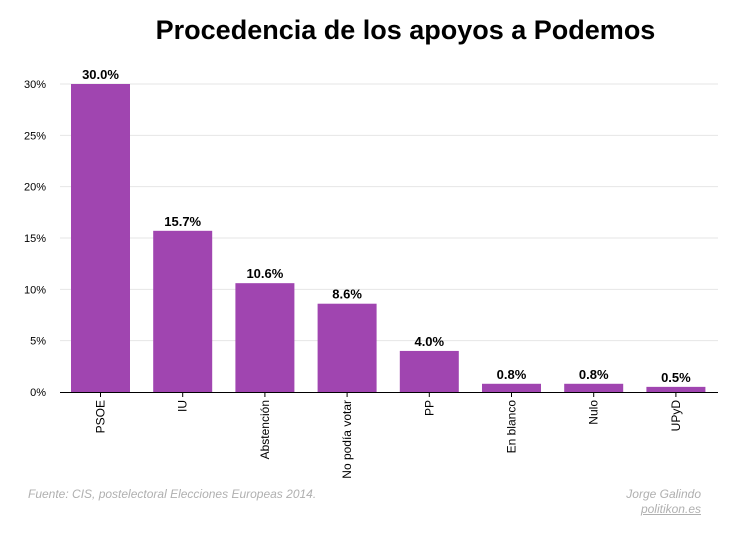  I want to click on data-label: 30.0%, so click(100, 74).